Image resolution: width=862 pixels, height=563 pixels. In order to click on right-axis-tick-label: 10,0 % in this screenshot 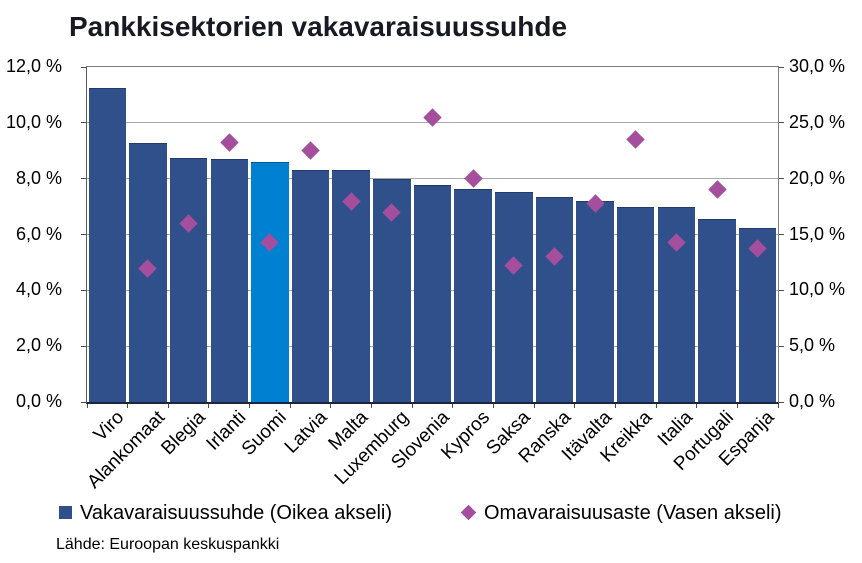, I will do `click(817, 289)`.